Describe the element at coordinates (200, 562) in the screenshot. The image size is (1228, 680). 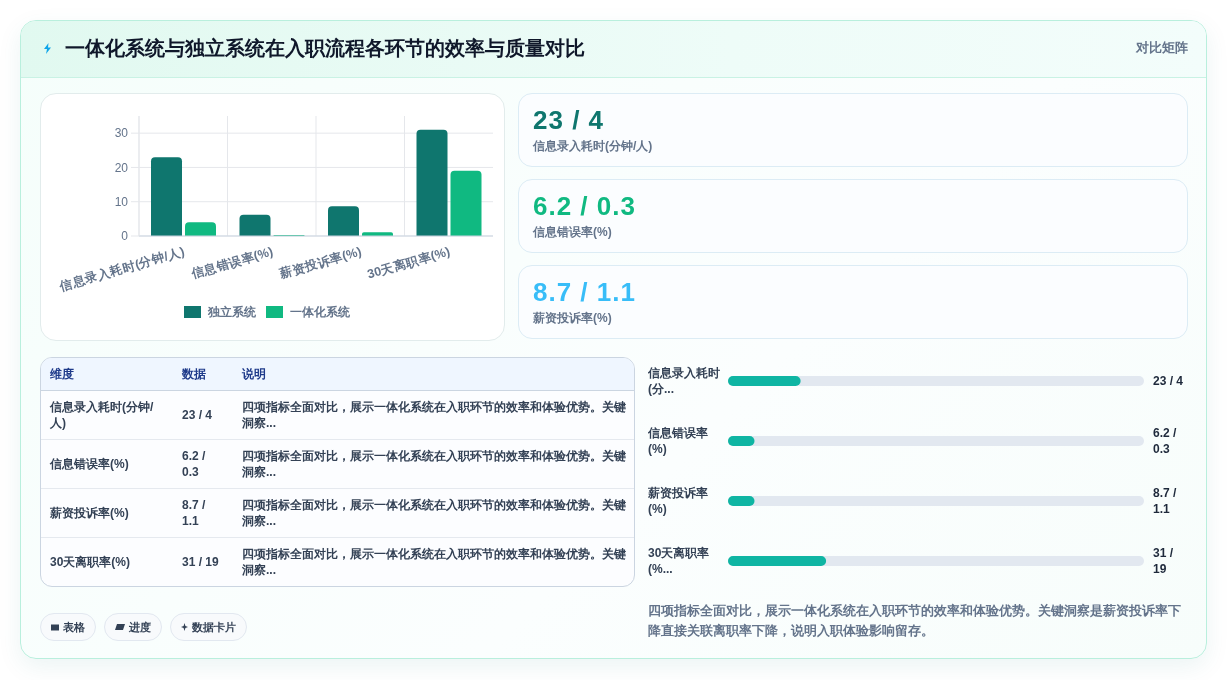
I see `text: 31 / 19` at that location.